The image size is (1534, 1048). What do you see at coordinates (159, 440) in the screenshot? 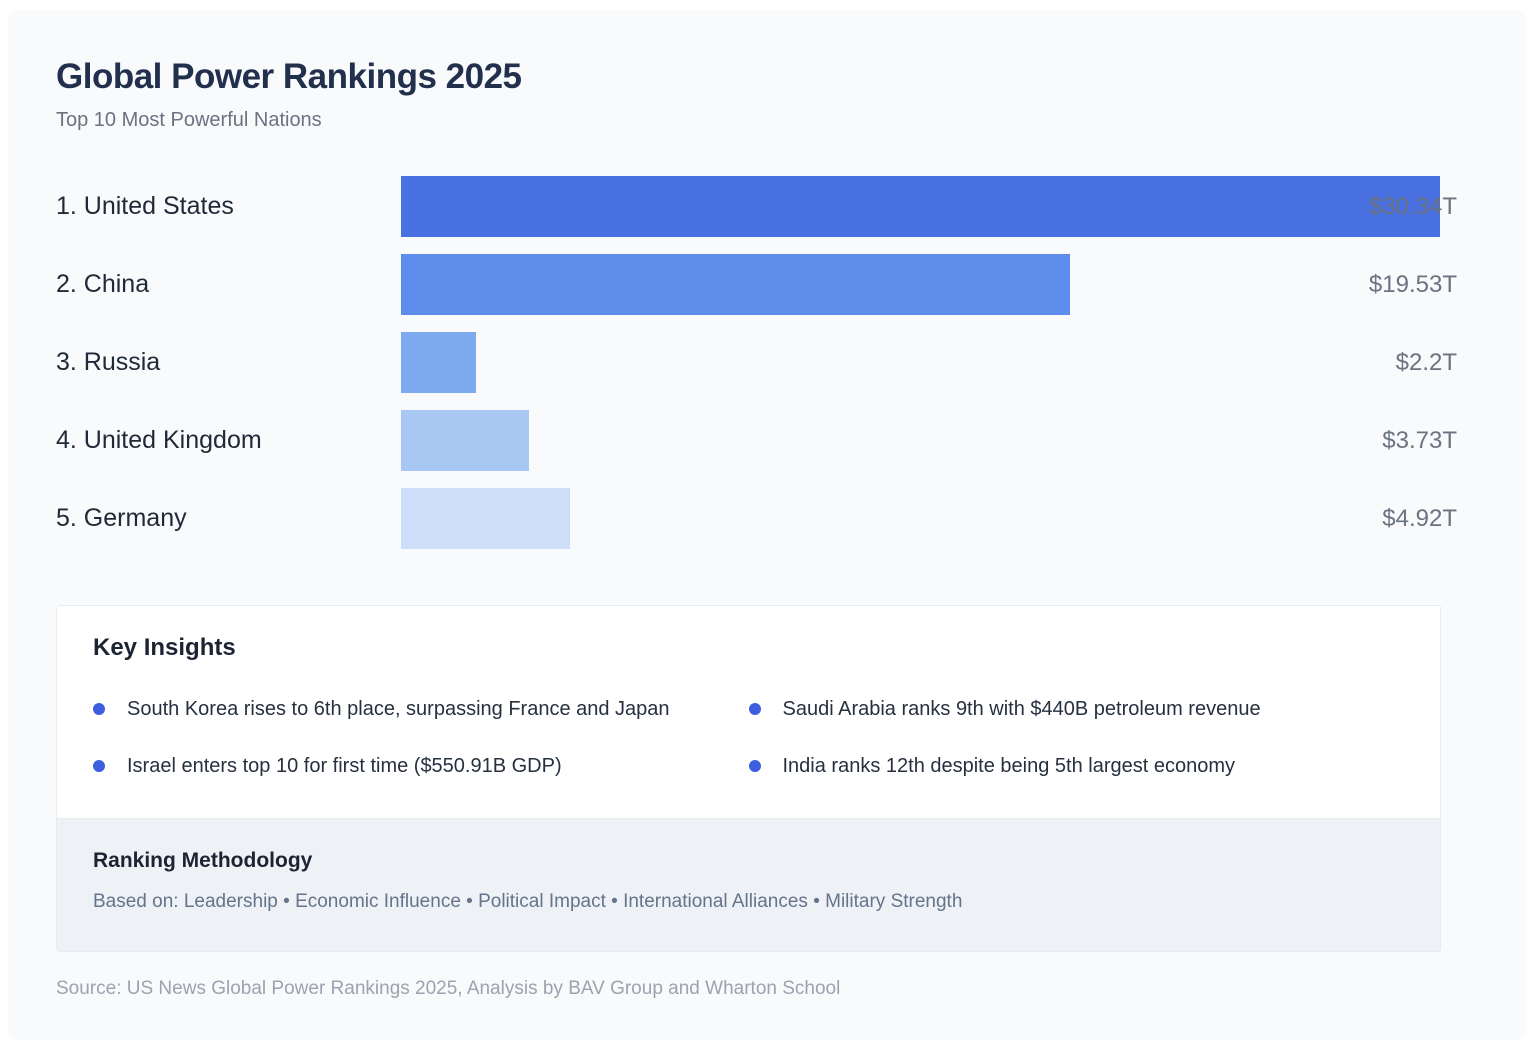
I see `country-rank-label: 4. United Kingdom` at bounding box center [159, 440].